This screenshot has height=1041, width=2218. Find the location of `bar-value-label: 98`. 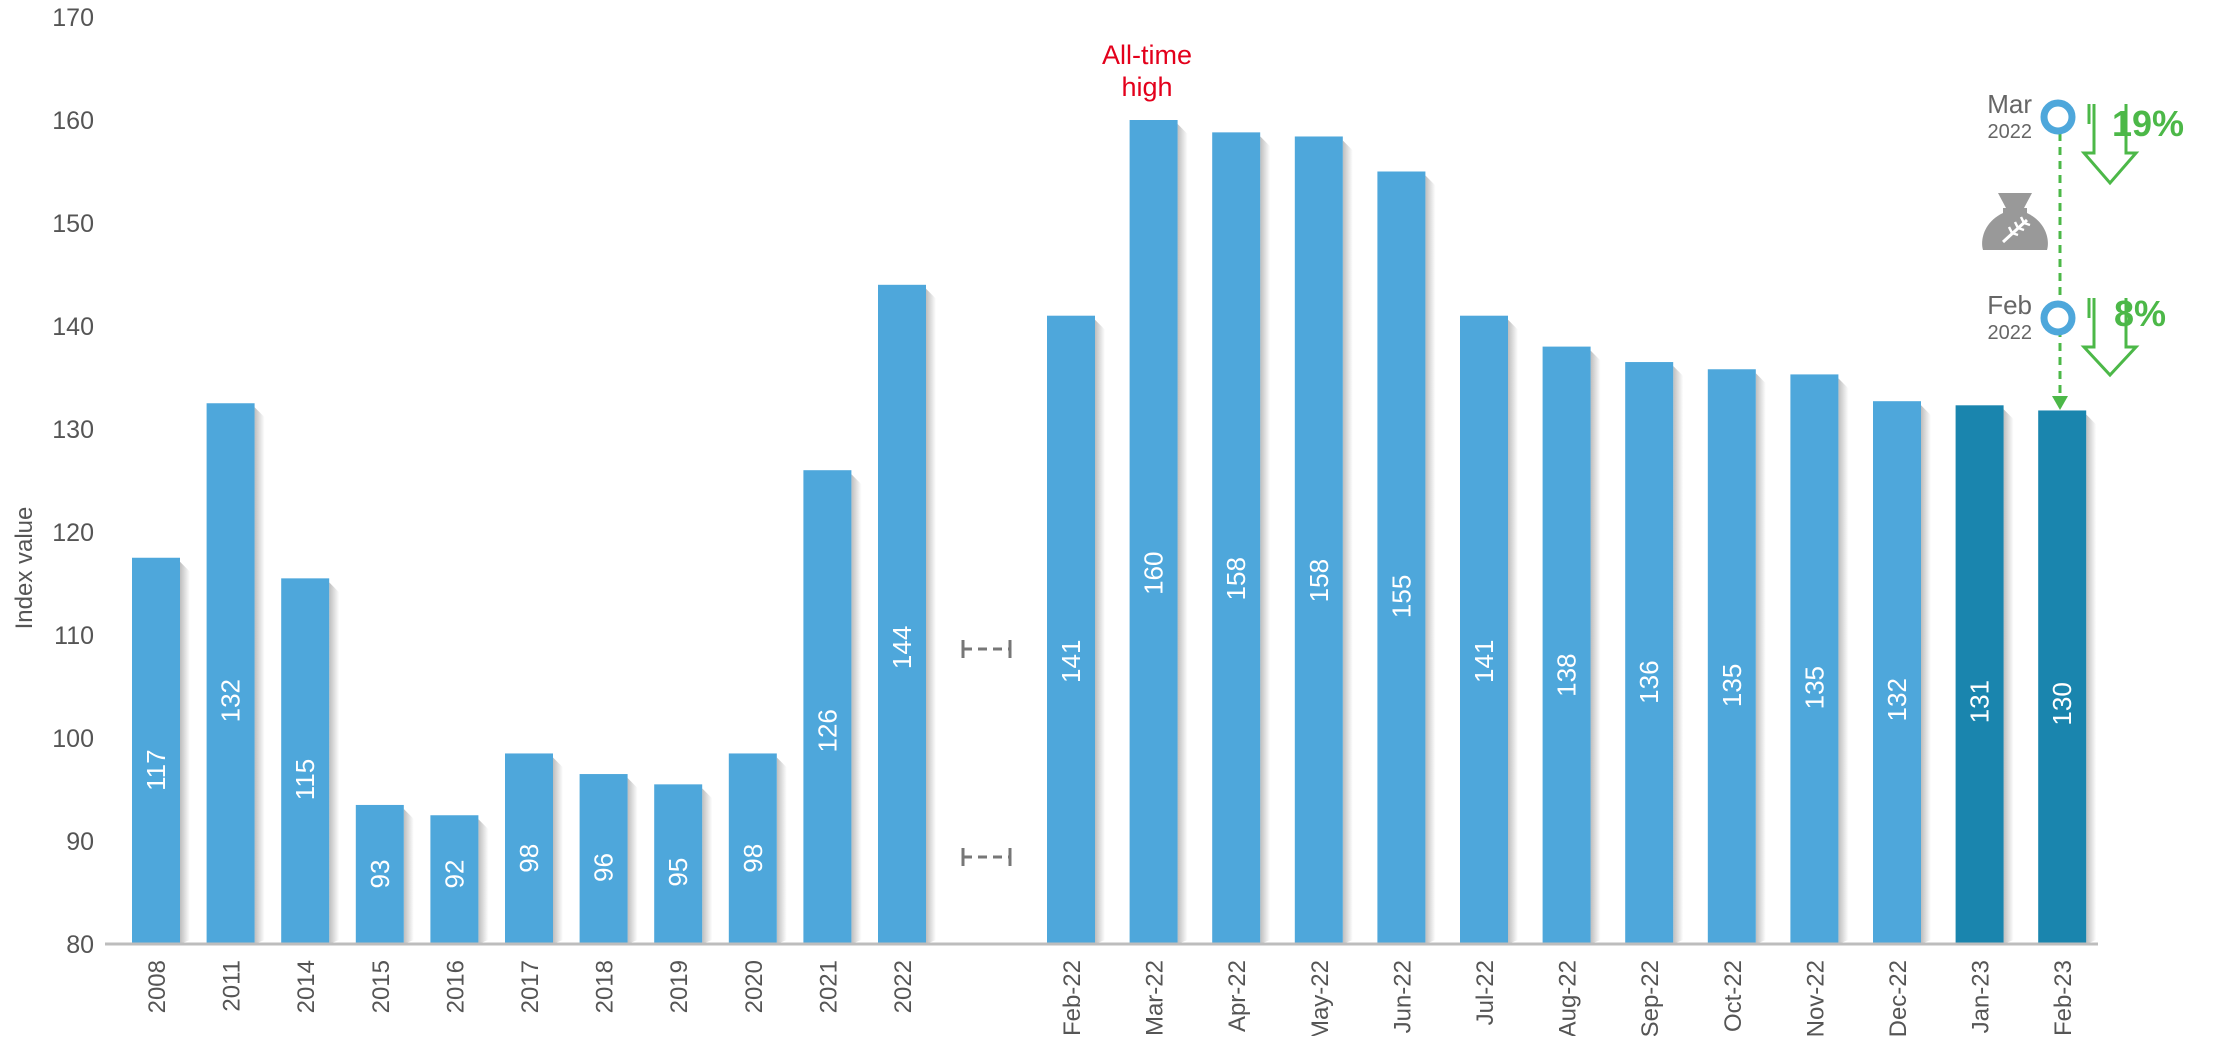

bar-value-label: 98 is located at coordinates (529, 858).